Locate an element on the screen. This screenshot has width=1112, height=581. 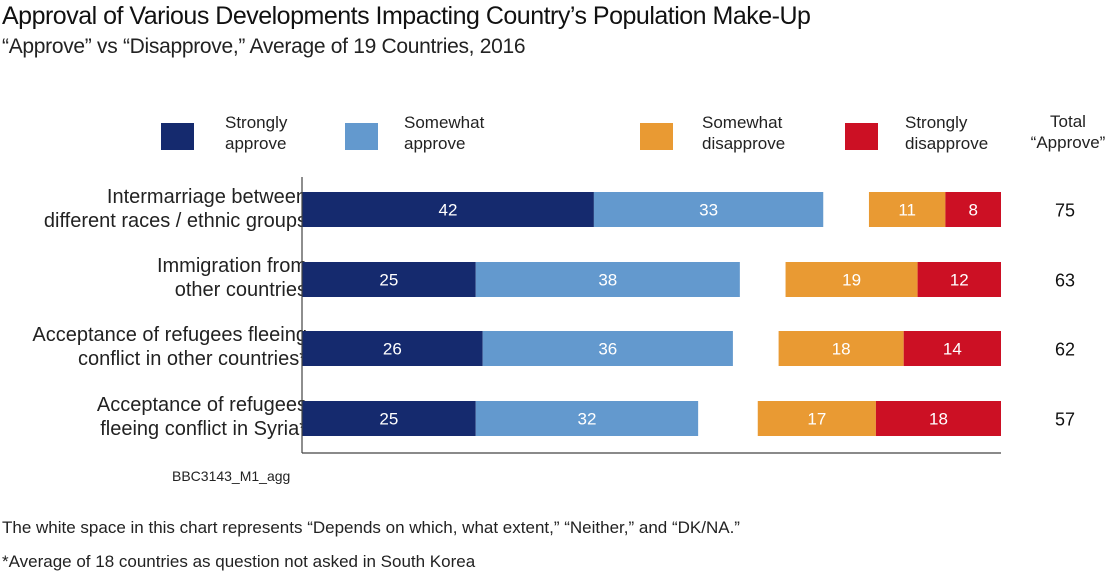
legend-label-strongly-disapprove: Strongly disapprove is located at coordinates (947, 133).